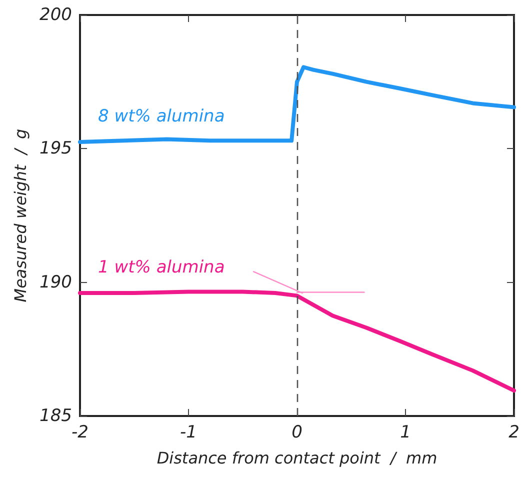 The width and height of the screenshot is (523, 479). What do you see at coordinates (56, 416) in the screenshot?
I see `y-tick-label: 185` at bounding box center [56, 416].